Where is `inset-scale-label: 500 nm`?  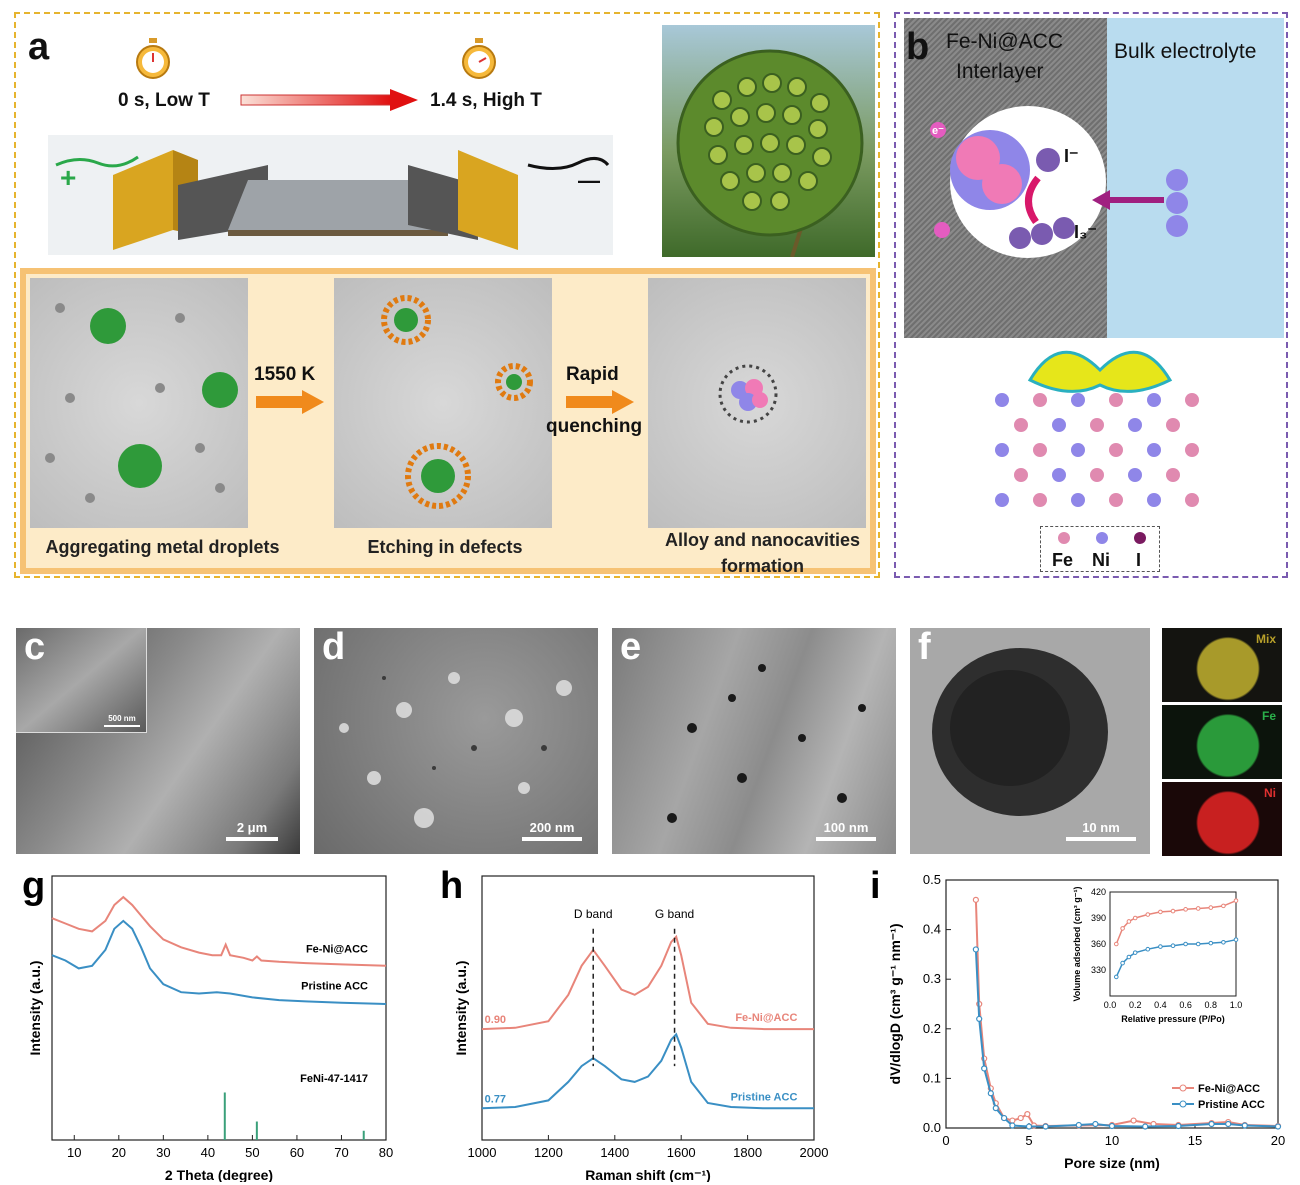
inset-scale-label: 500 nm is located at coordinates (122, 718).